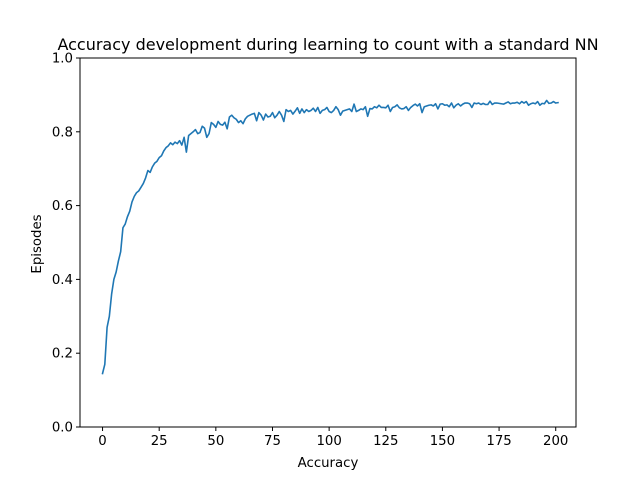 Image resolution: width=640 pixels, height=484 pixels. I want to click on y-axis-label: Episodes, so click(37, 243).